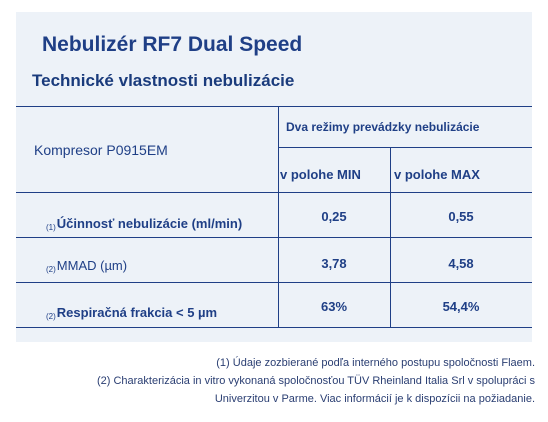  I want to click on compressor-label: Kompresor P0915EM, so click(101, 150).